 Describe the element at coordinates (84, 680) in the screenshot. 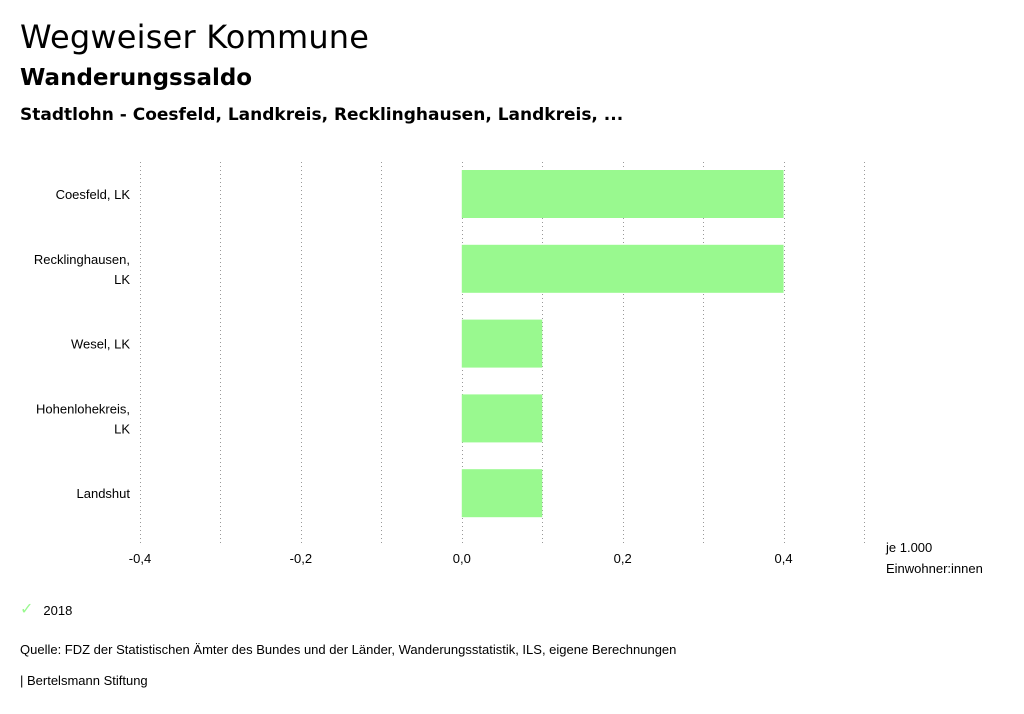

I see `publisher-note: | Bertelsmann Stiftung` at that location.